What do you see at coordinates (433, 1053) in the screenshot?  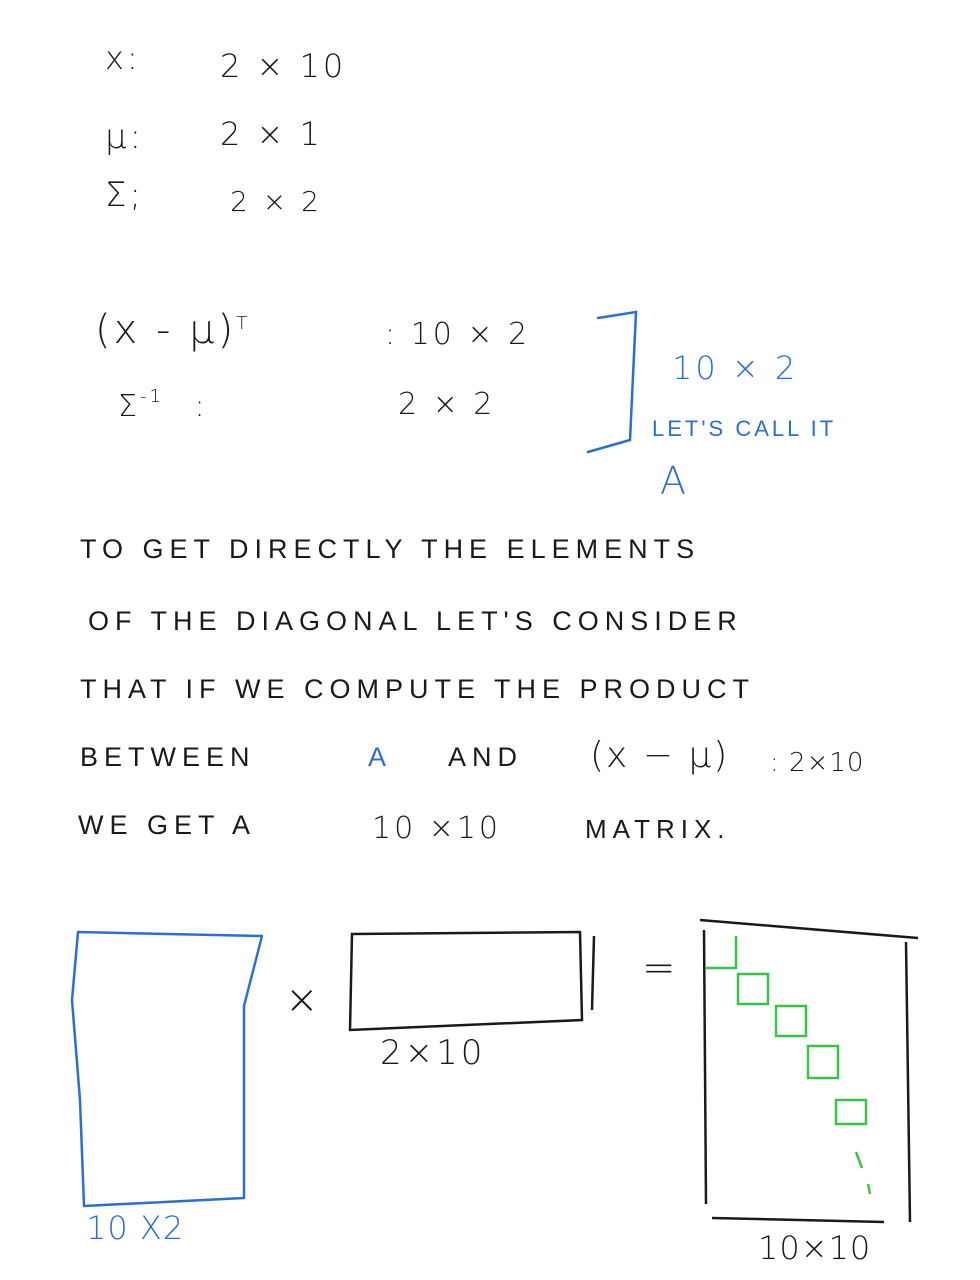 I see `middle-matrix-label: 2×10` at bounding box center [433, 1053].